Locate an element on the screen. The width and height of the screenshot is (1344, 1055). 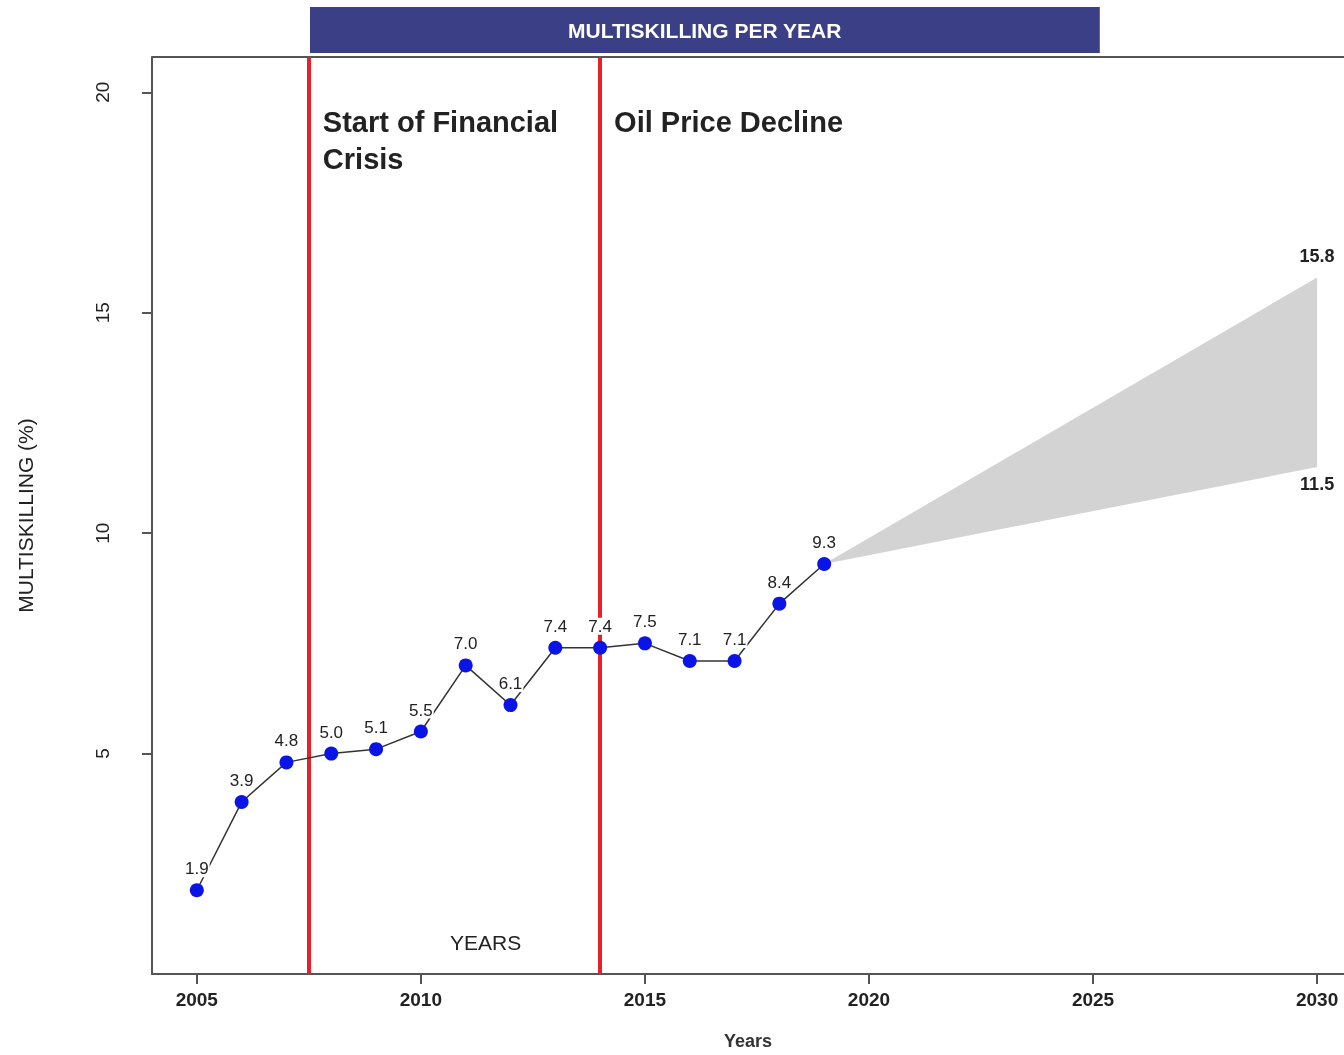
annotation: 11.5 is located at coordinates (1317, 484).